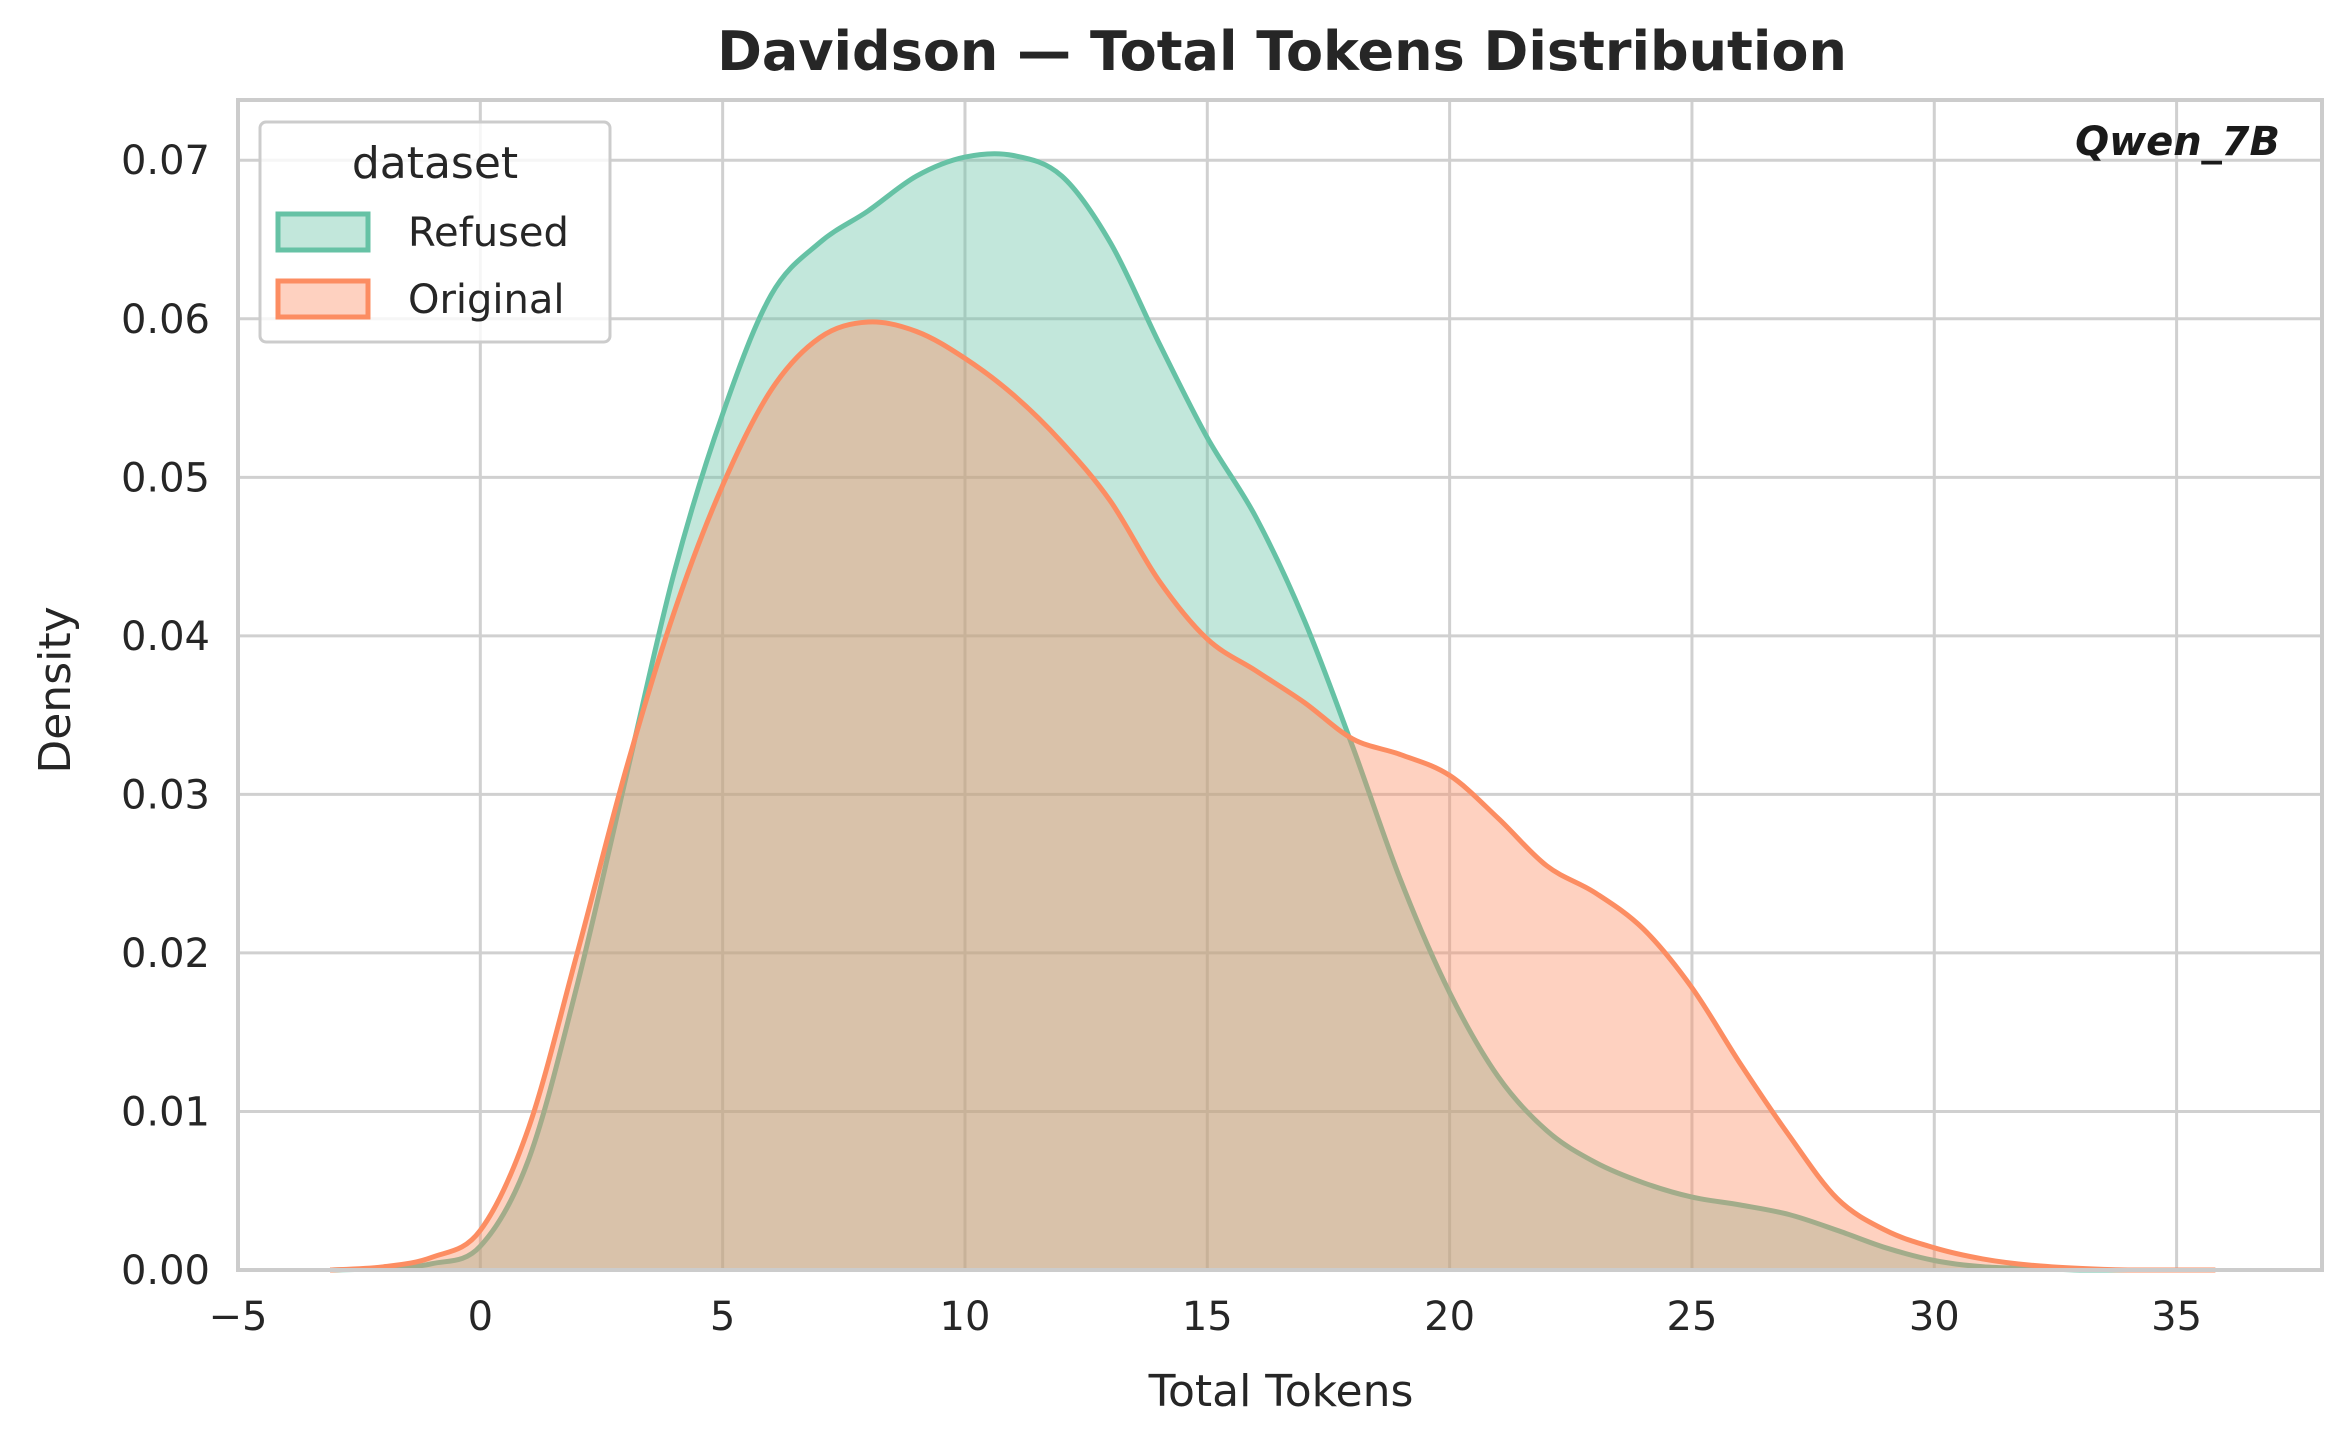 The width and height of the screenshot is (2346, 1446). I want to click on x-tick-label-4: 15, so click(1207, 1317).